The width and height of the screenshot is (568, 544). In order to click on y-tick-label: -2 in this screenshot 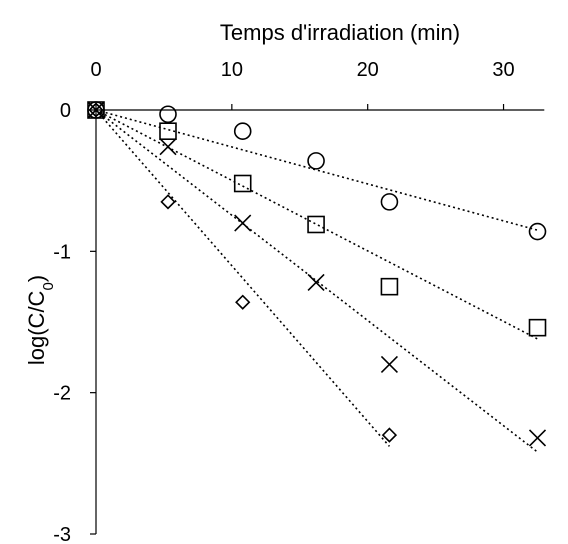, I will do `click(62, 394)`.